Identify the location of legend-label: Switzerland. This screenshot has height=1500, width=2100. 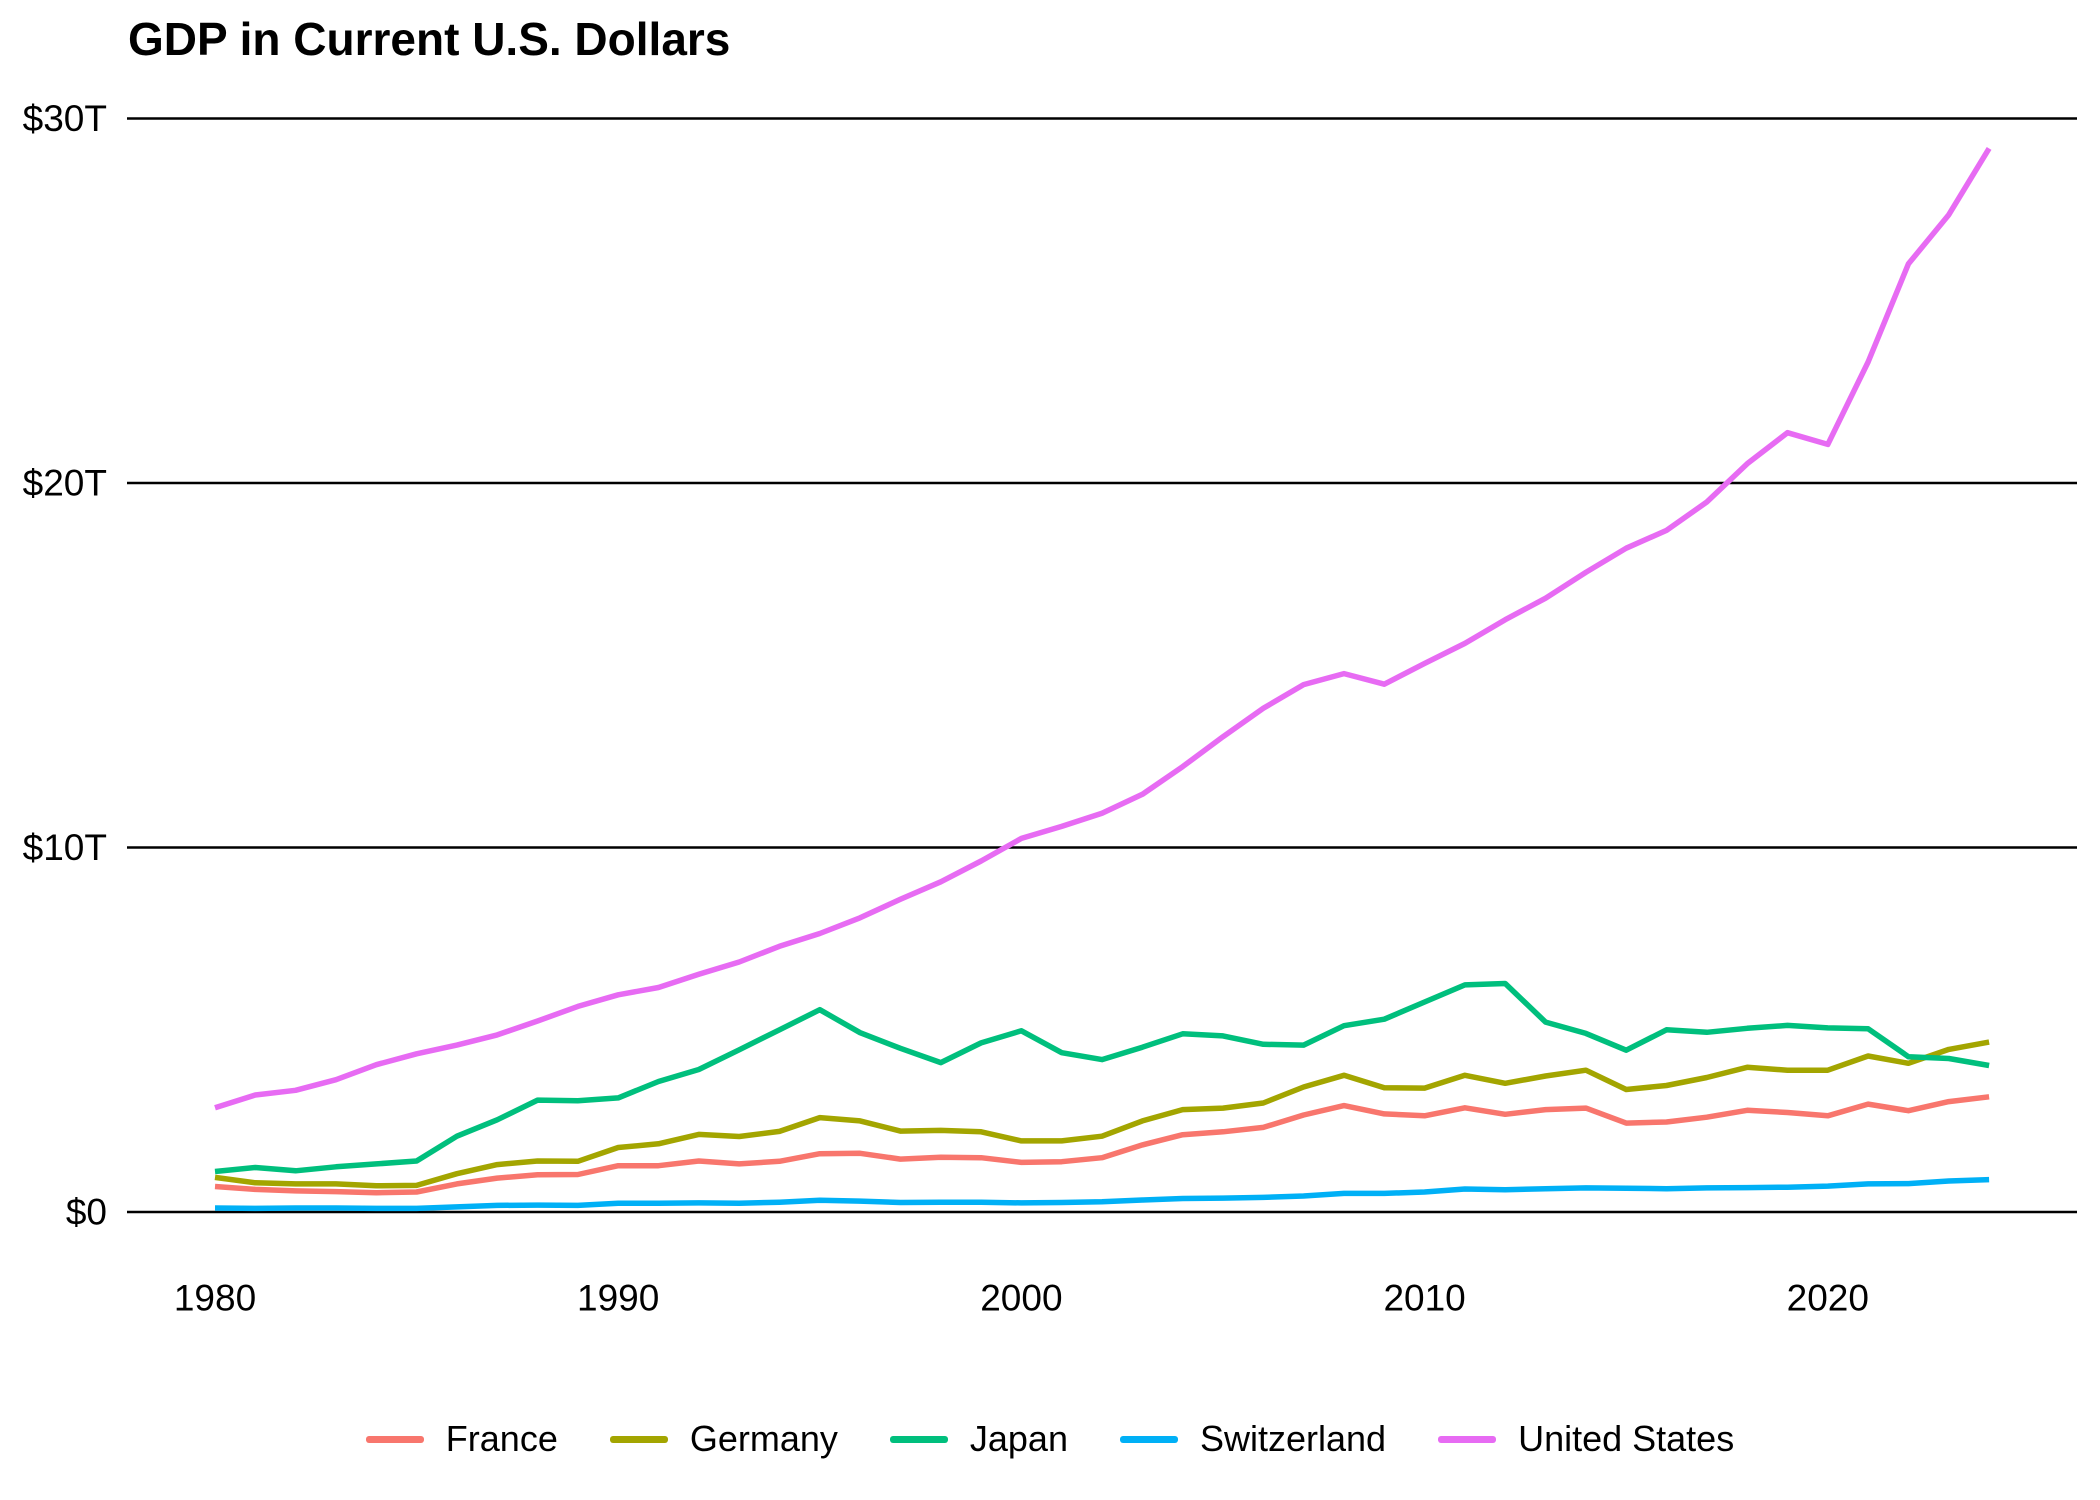
(1293, 1438).